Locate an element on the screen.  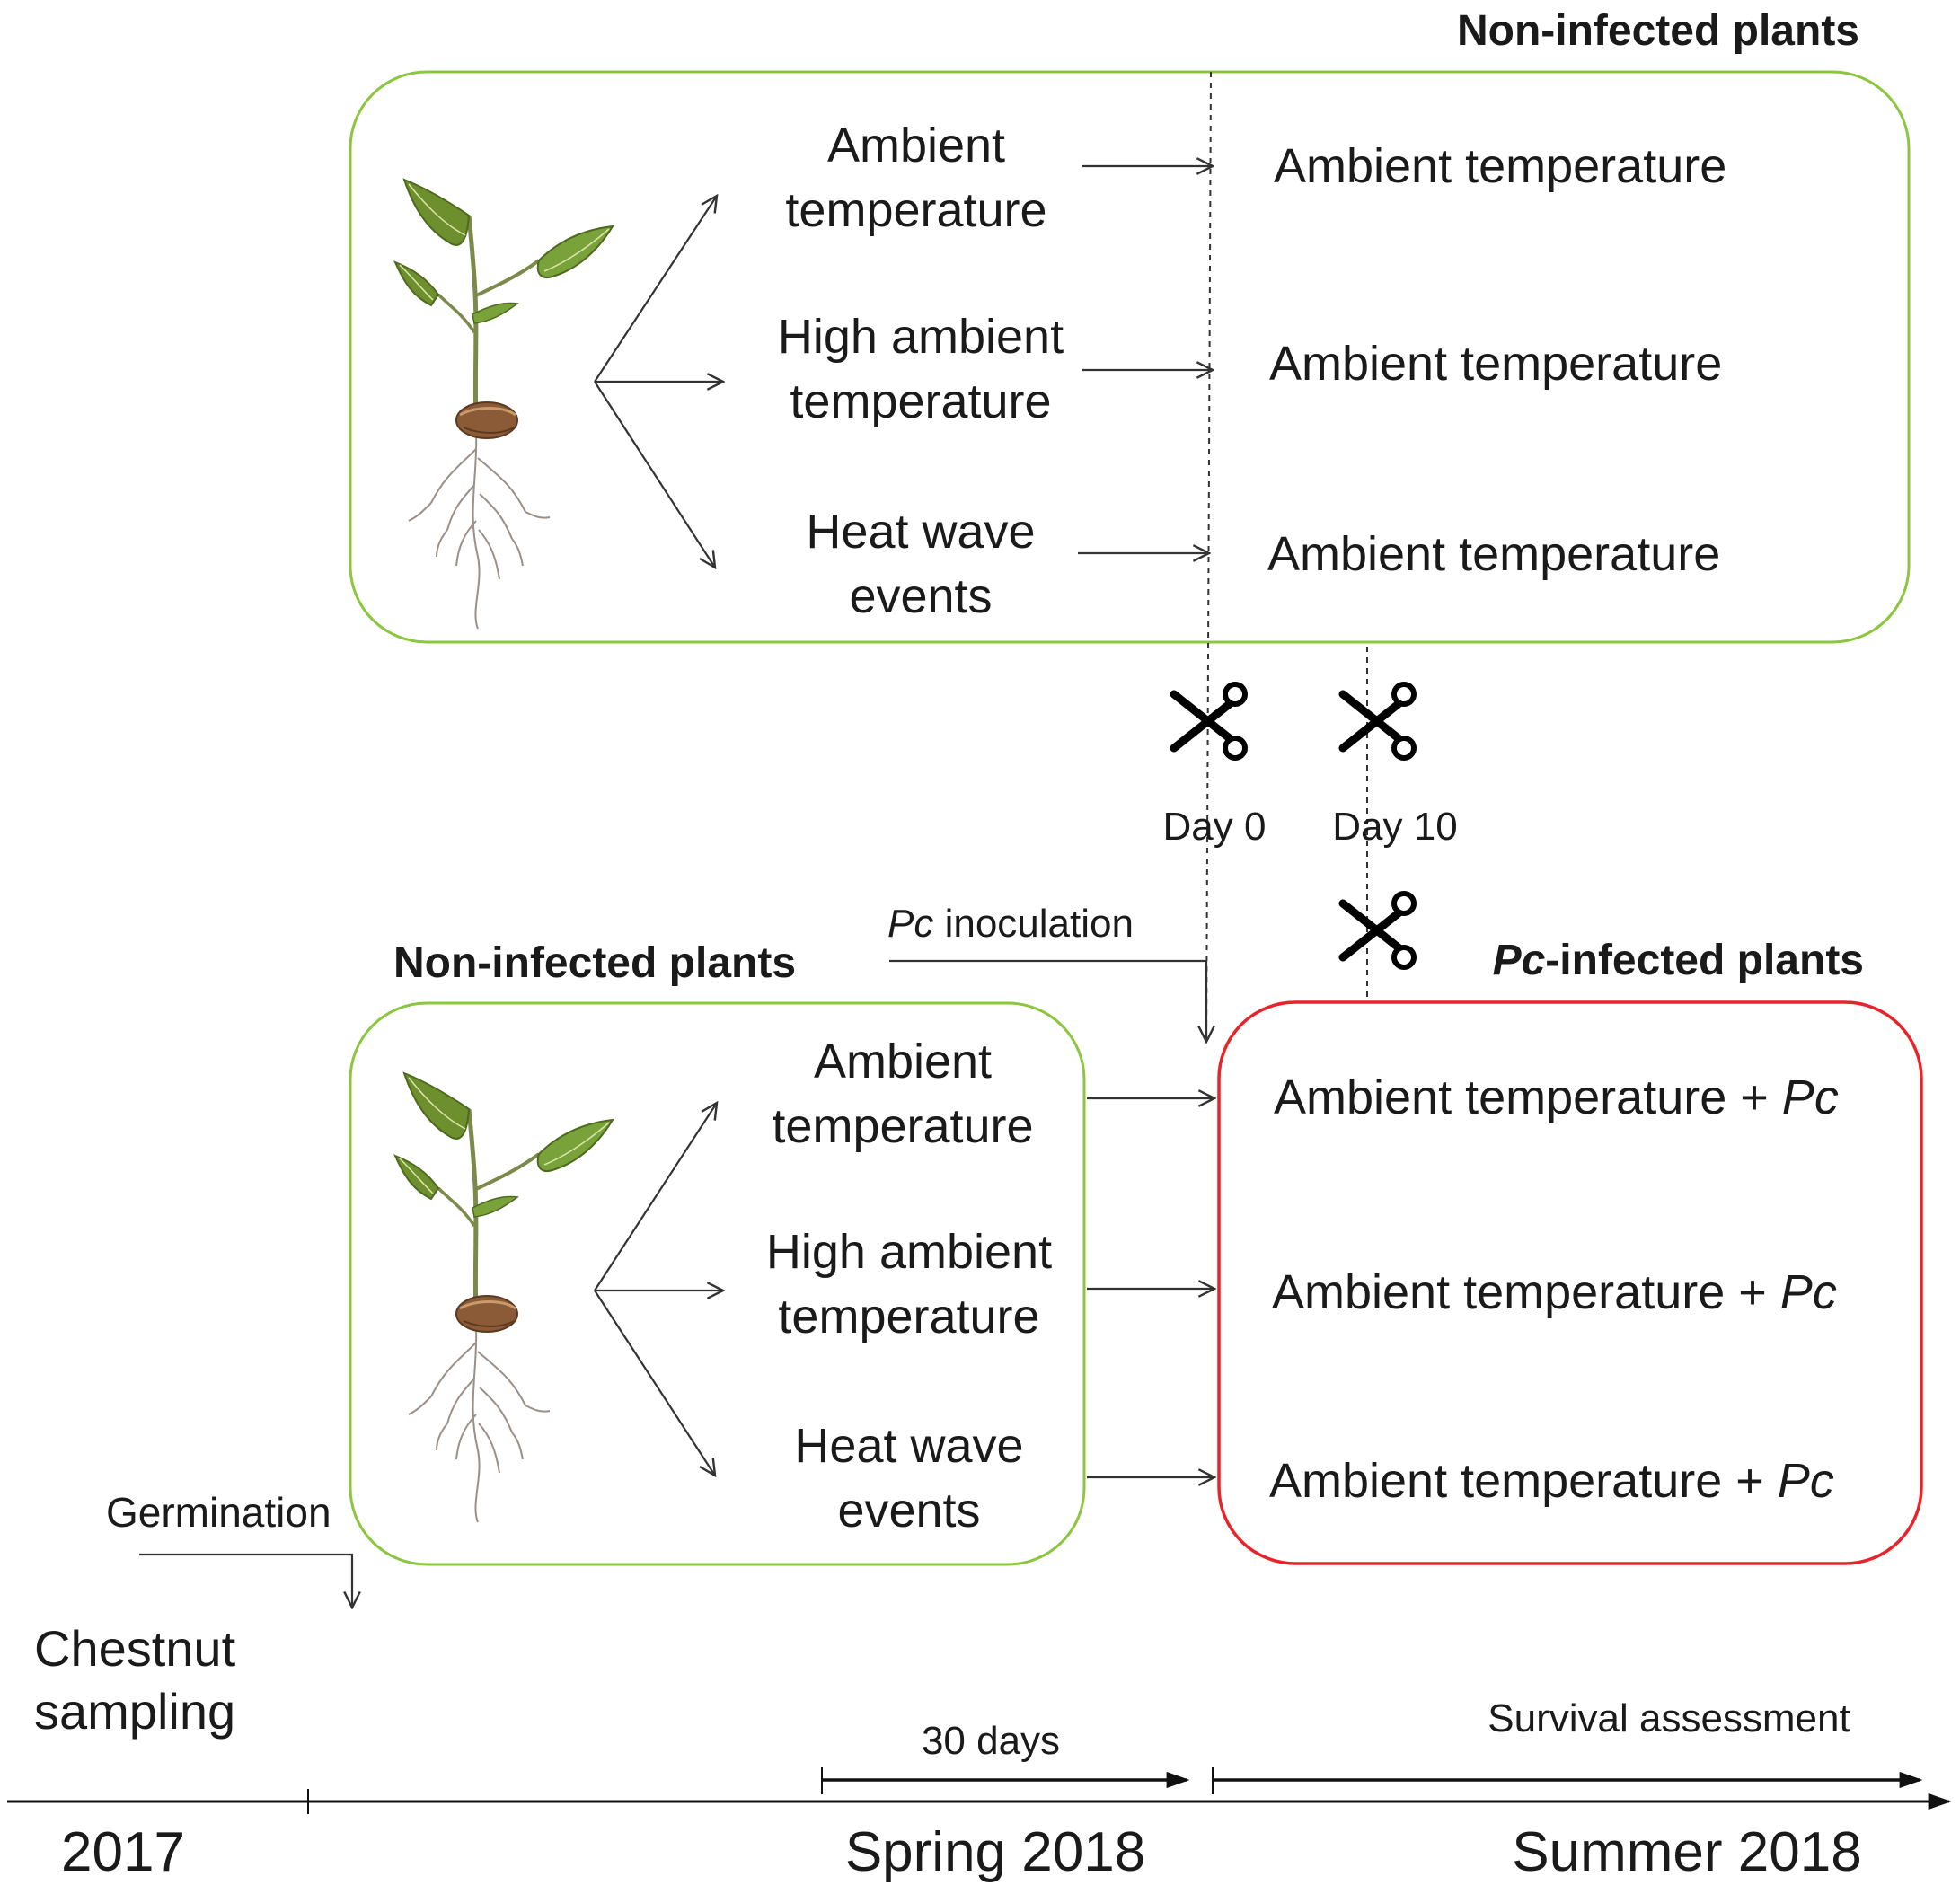
bottom-outcome-3: Ambient temperature + Pc is located at coordinates (1551, 1481).